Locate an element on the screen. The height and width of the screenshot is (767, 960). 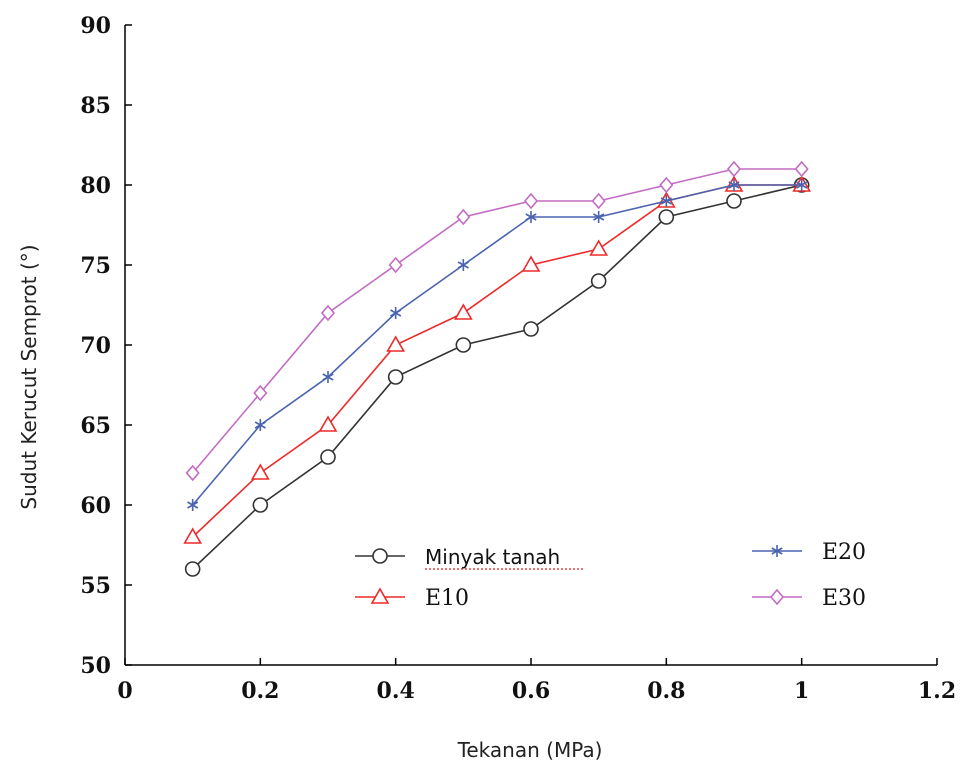
legend-label: E30 is located at coordinates (844, 598).